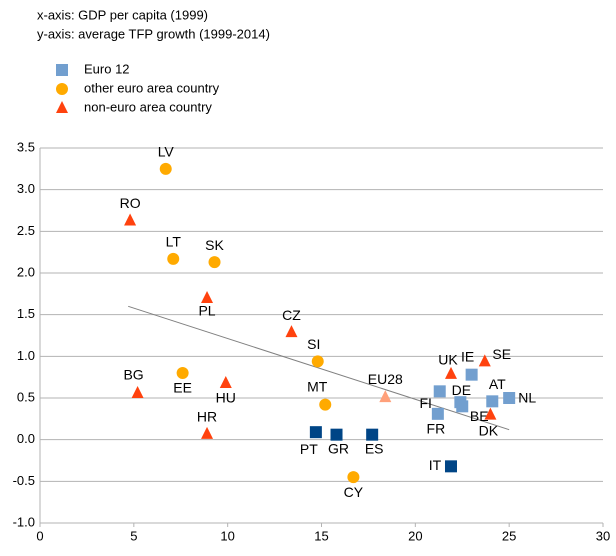 This screenshot has width=616, height=556. I want to click on x-tick-label: 20, so click(415, 535).